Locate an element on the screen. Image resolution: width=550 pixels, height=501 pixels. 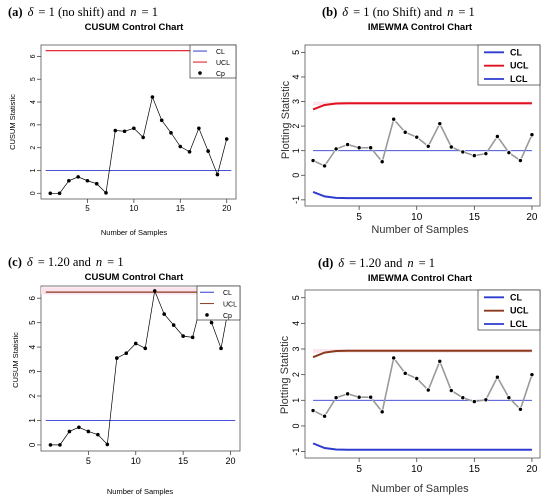
legend-marker-cp is located at coordinates (207, 315).